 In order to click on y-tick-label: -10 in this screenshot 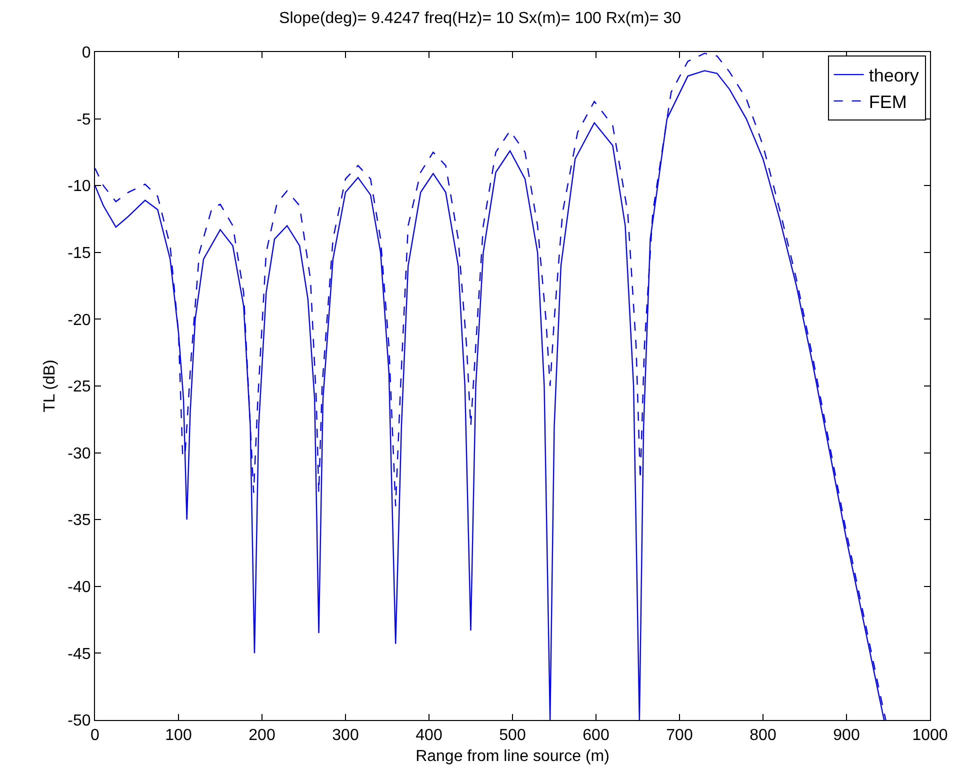, I will do `click(79, 187)`.